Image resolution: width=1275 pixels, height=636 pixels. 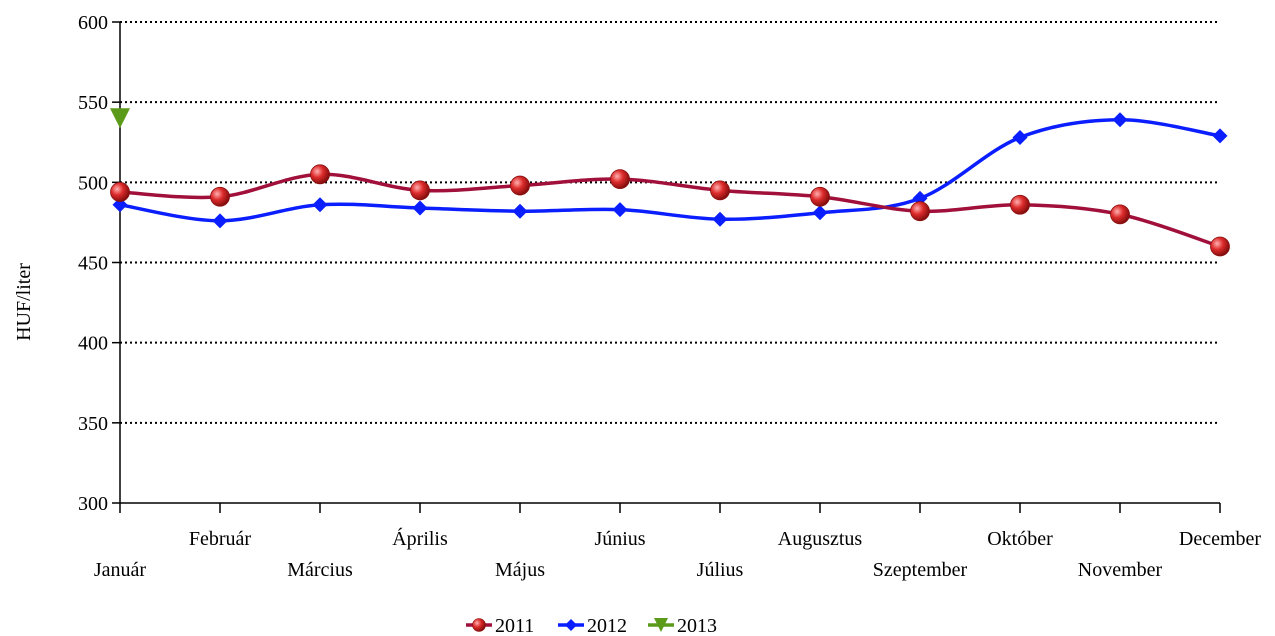 I want to click on y-tick-label: 300, so click(x=93, y=504).